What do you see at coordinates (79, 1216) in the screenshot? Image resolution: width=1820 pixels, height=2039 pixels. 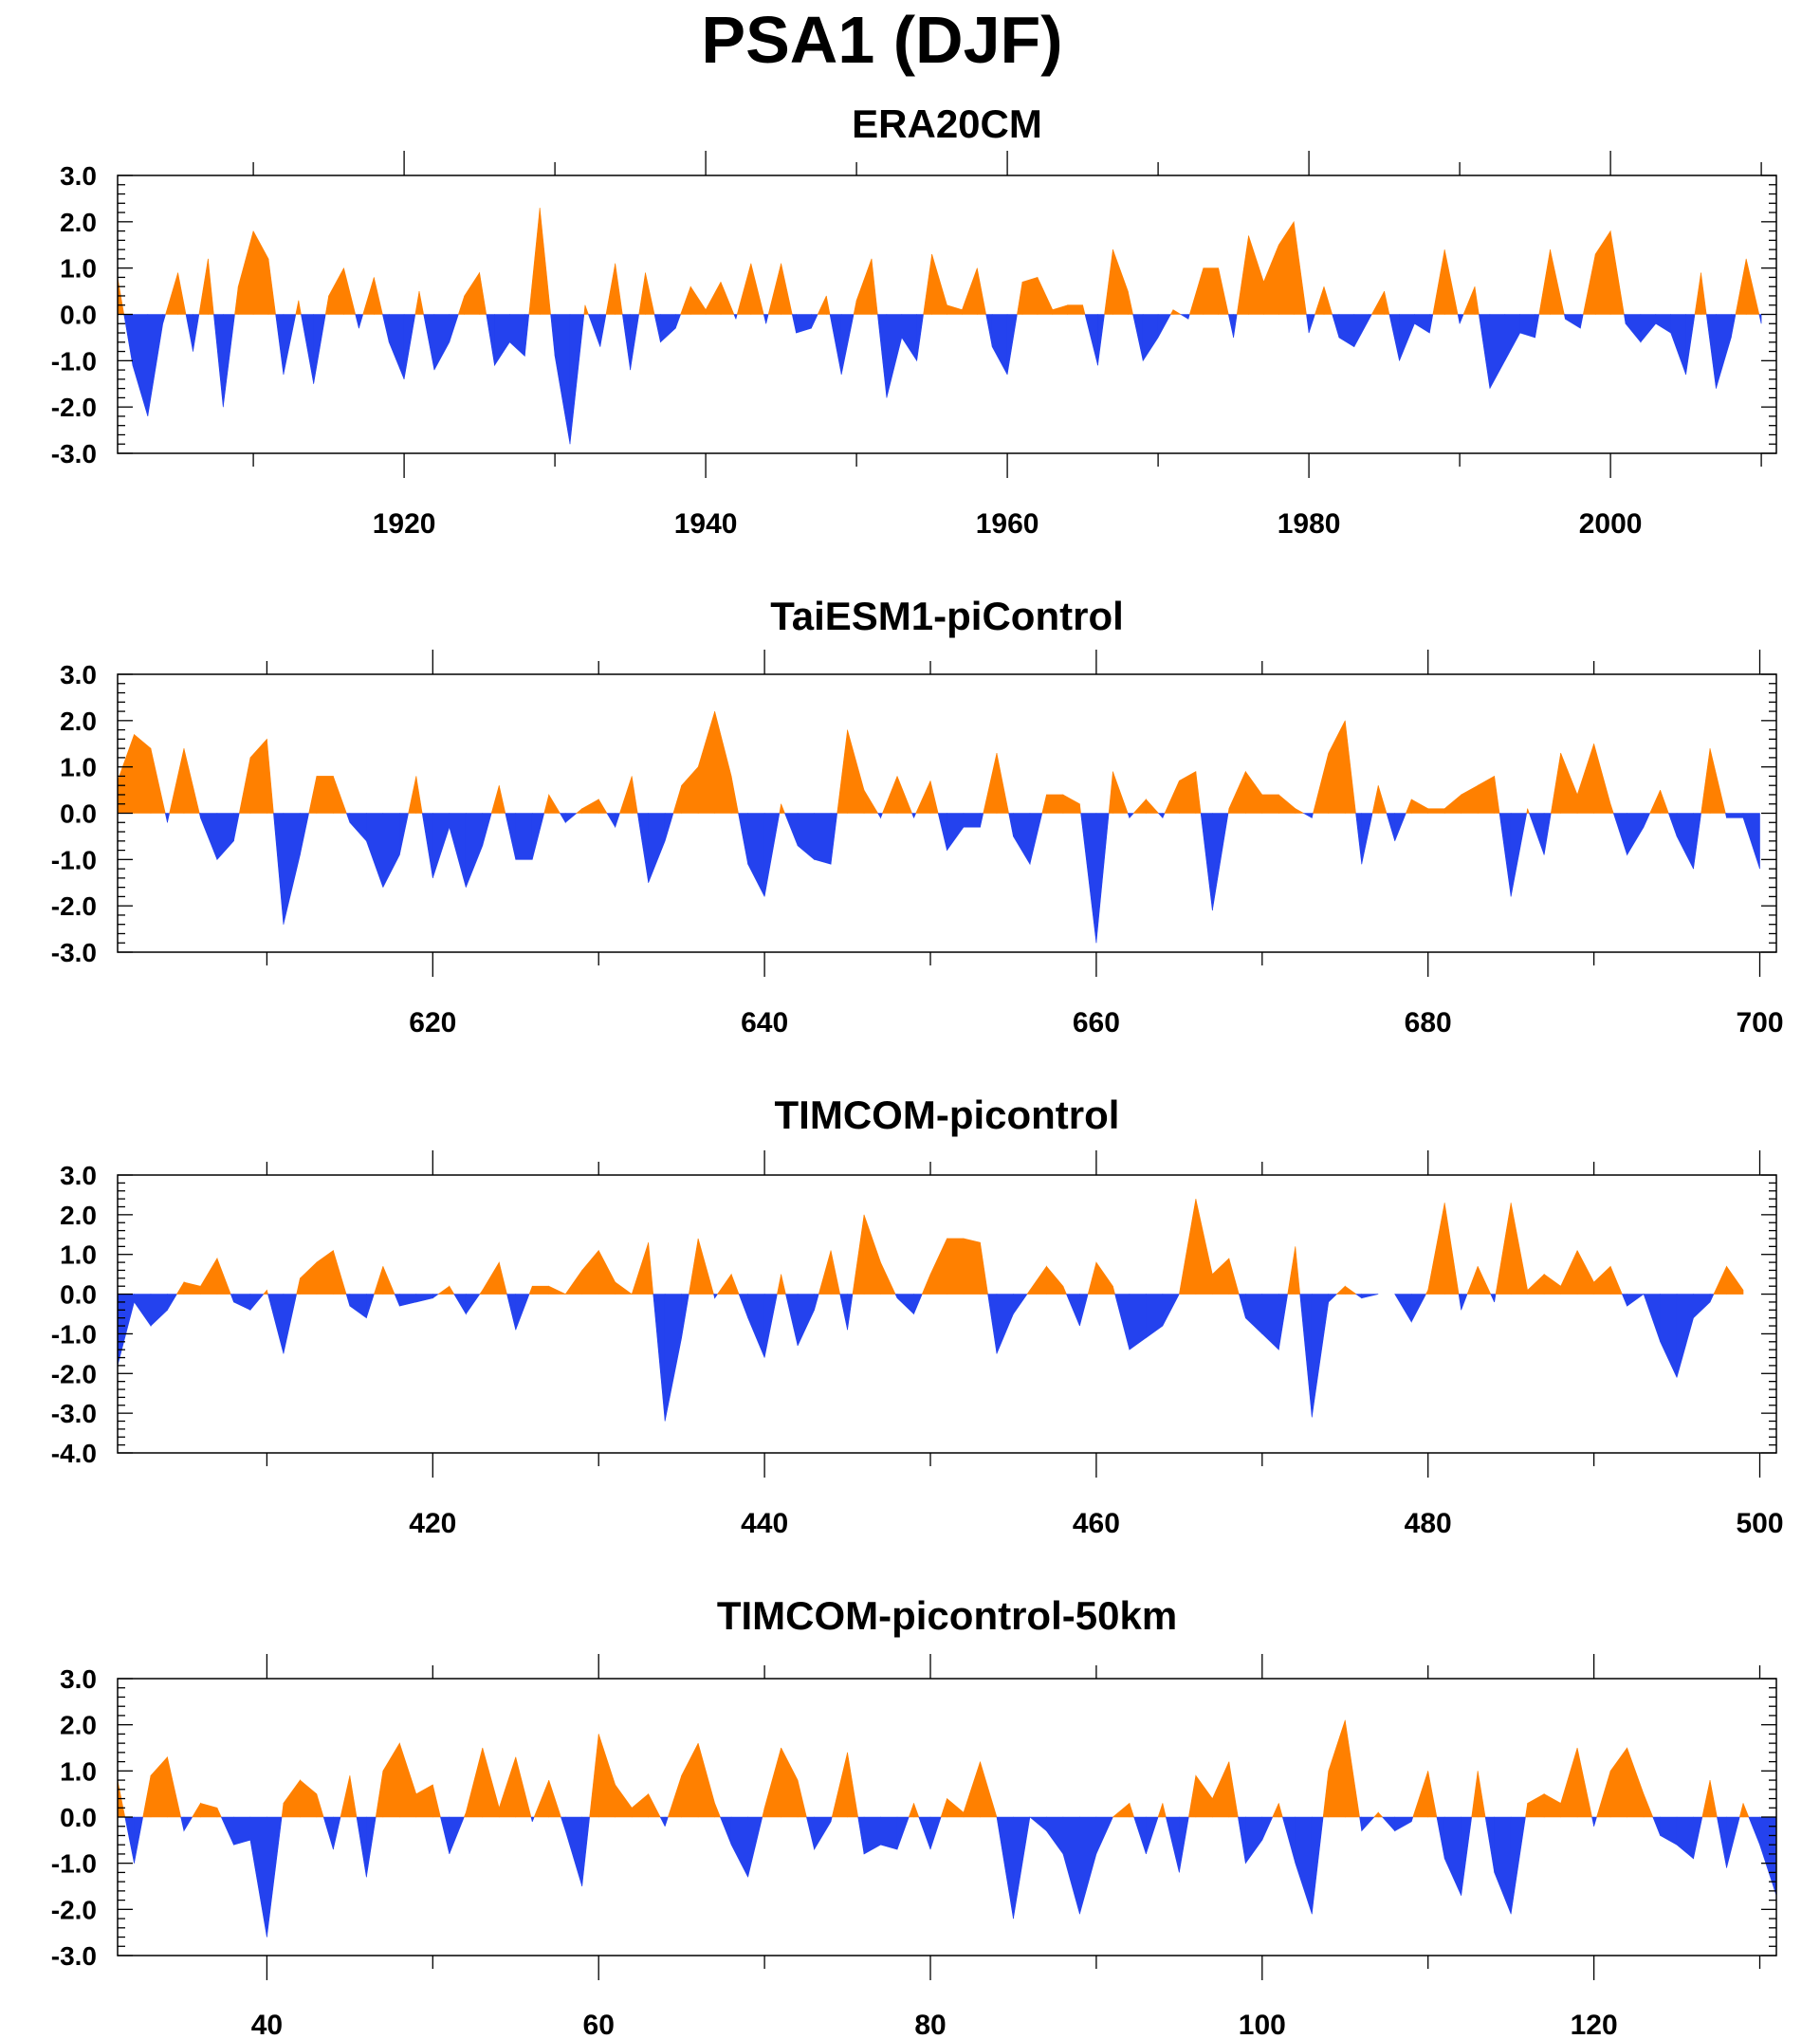 I see `y-tick-label: 2.0` at bounding box center [79, 1216].